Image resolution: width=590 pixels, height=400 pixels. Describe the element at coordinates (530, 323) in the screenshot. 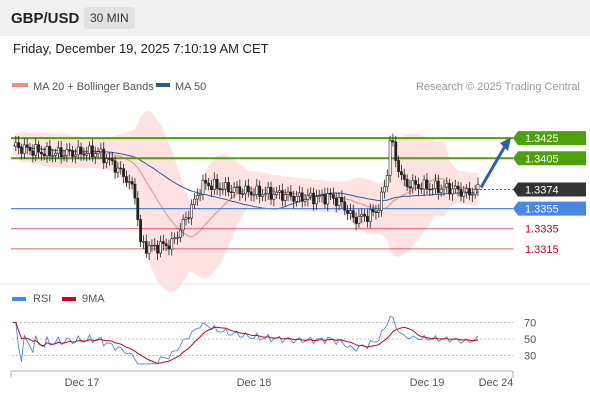

I see `rsi-tick-70: 70` at that location.